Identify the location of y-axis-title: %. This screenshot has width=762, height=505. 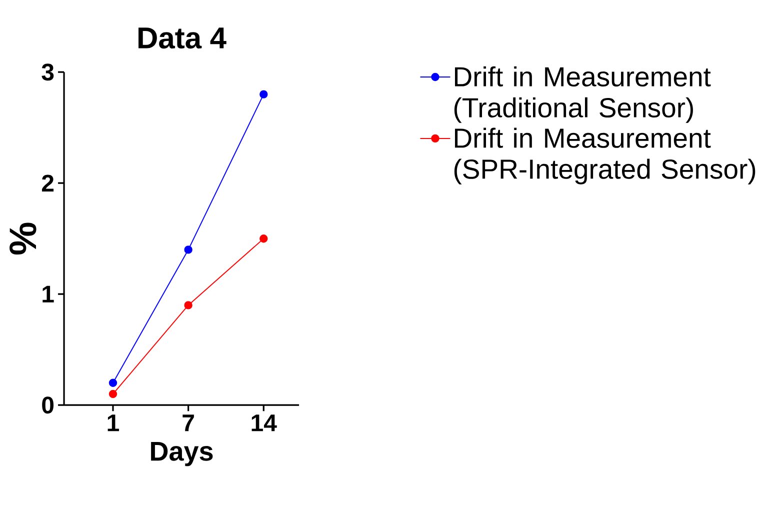
(23, 238).